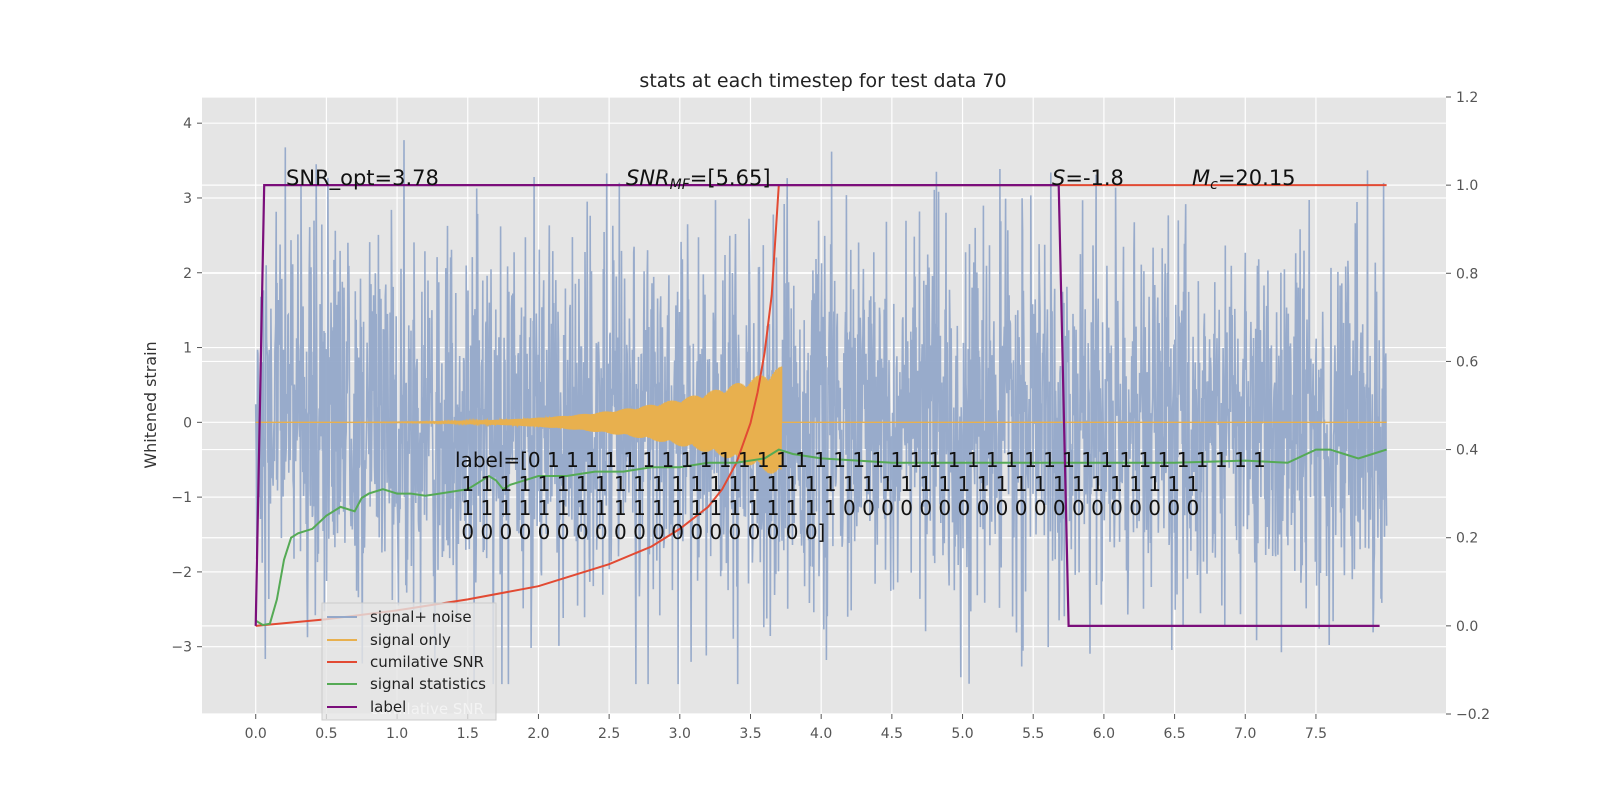  Describe the element at coordinates (187, 274) in the screenshot. I see `y-tick-label: 2` at that location.